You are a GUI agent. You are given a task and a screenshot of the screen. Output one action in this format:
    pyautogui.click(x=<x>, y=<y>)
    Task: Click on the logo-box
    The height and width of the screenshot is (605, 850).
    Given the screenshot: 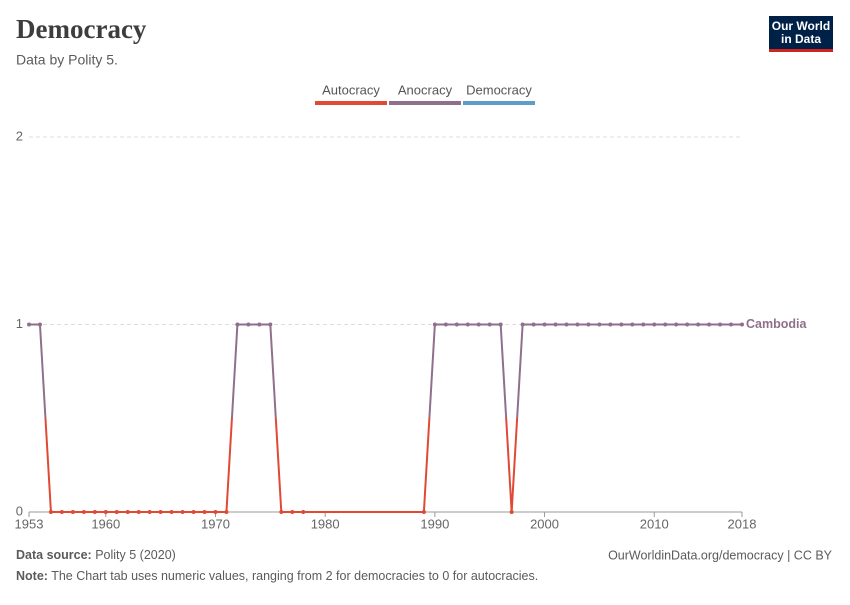 What is the action you would take?
    pyautogui.click(x=801, y=32)
    